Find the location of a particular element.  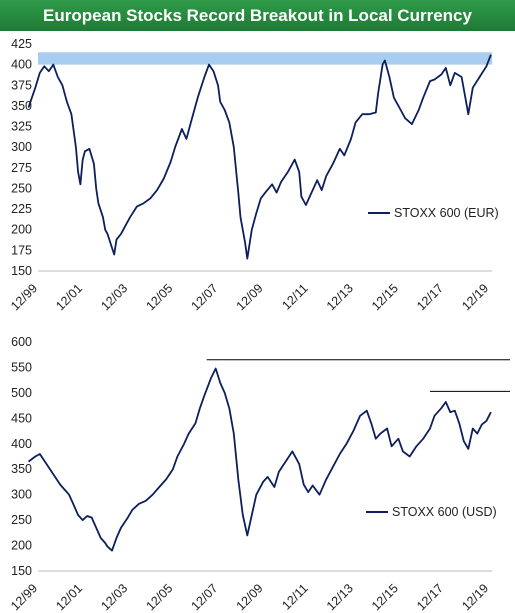

y-tick-label: 450 is located at coordinates (21, 418).